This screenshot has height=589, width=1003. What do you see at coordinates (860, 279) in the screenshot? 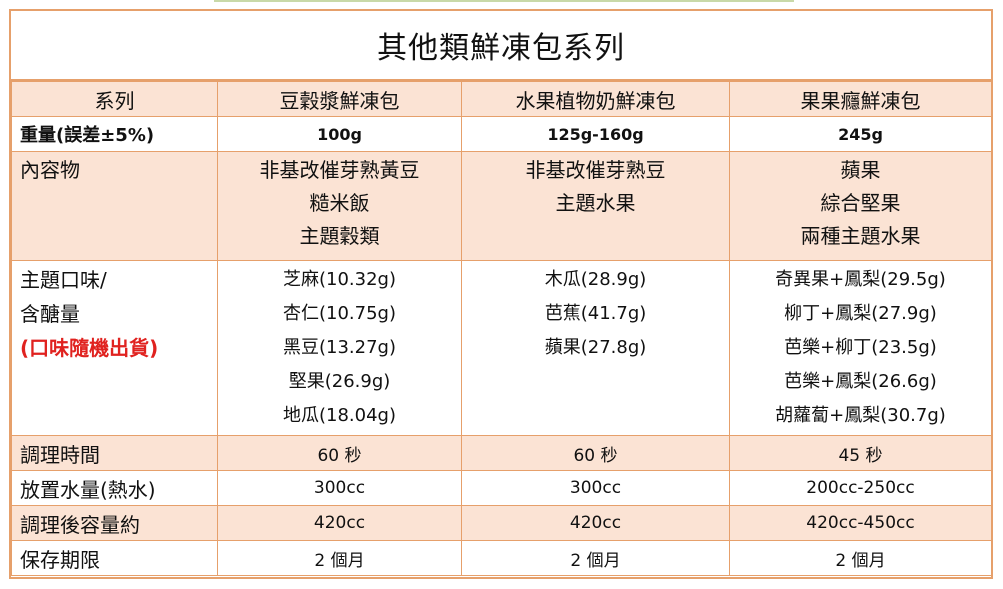
I see `flavor-item: 奇異果+鳳梨(29.5g)` at bounding box center [860, 279].